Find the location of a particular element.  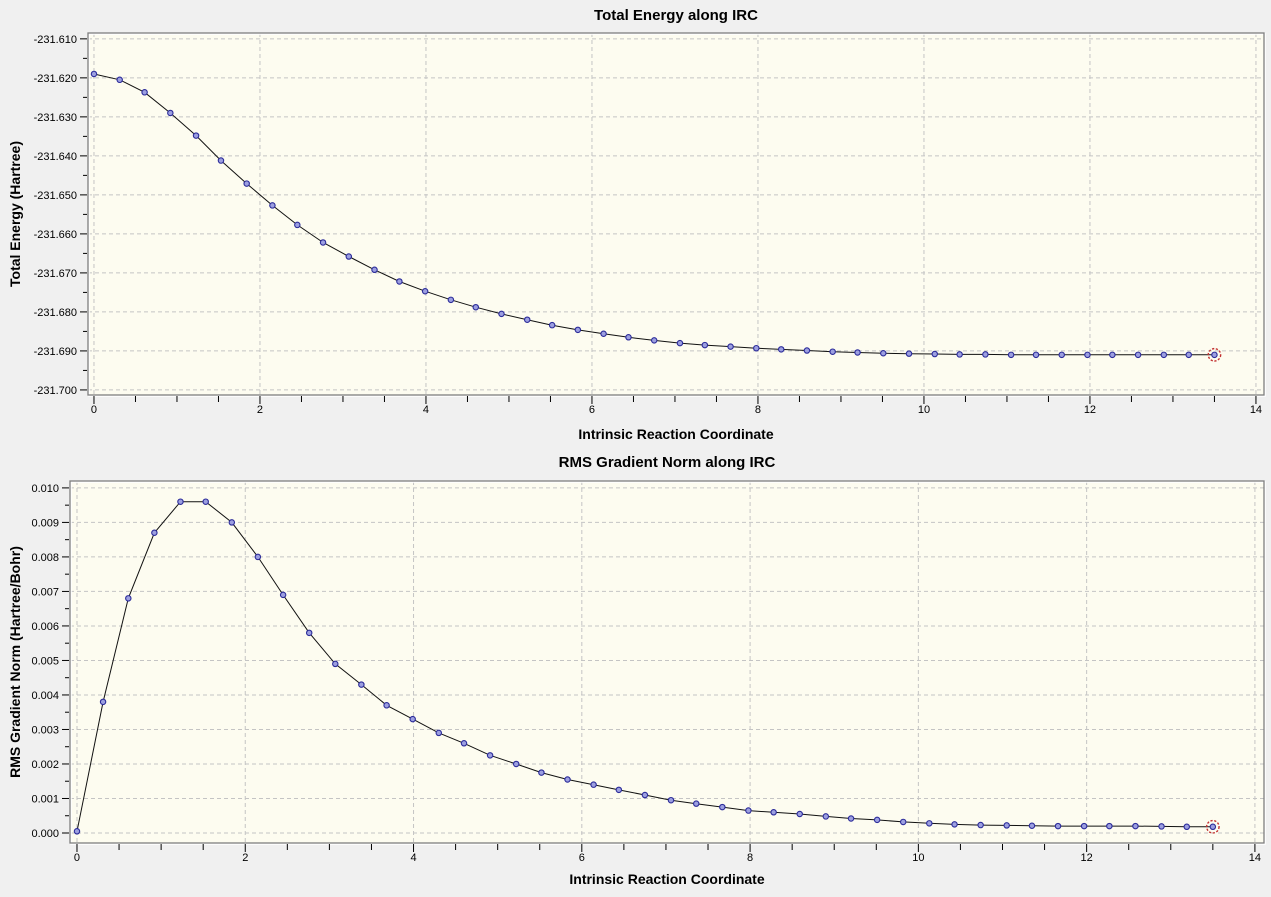

x-tick-label: 14 is located at coordinates (1256, 410).